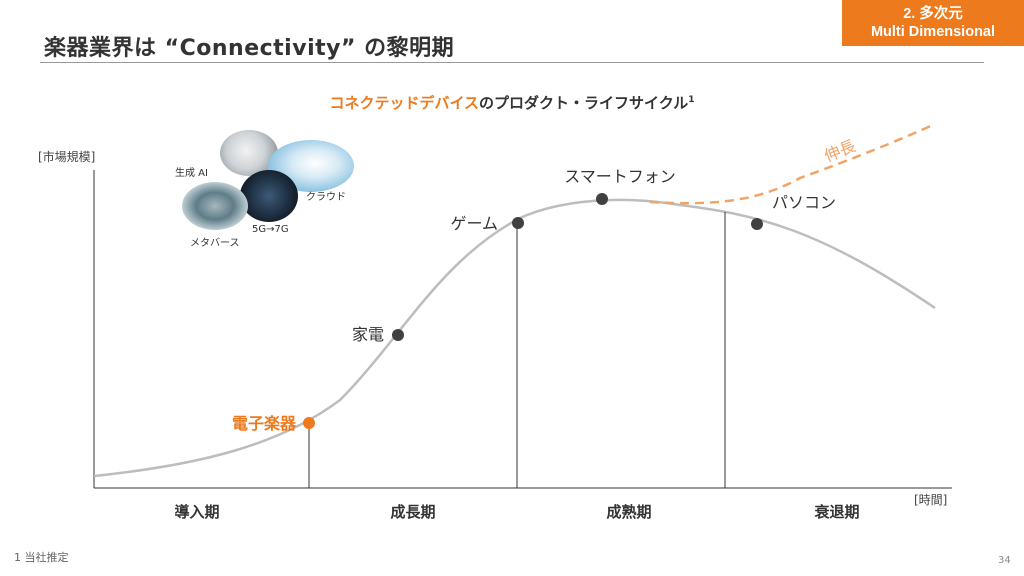  What do you see at coordinates (518, 223) in the screenshot?
I see `product-dot-games` at bounding box center [518, 223].